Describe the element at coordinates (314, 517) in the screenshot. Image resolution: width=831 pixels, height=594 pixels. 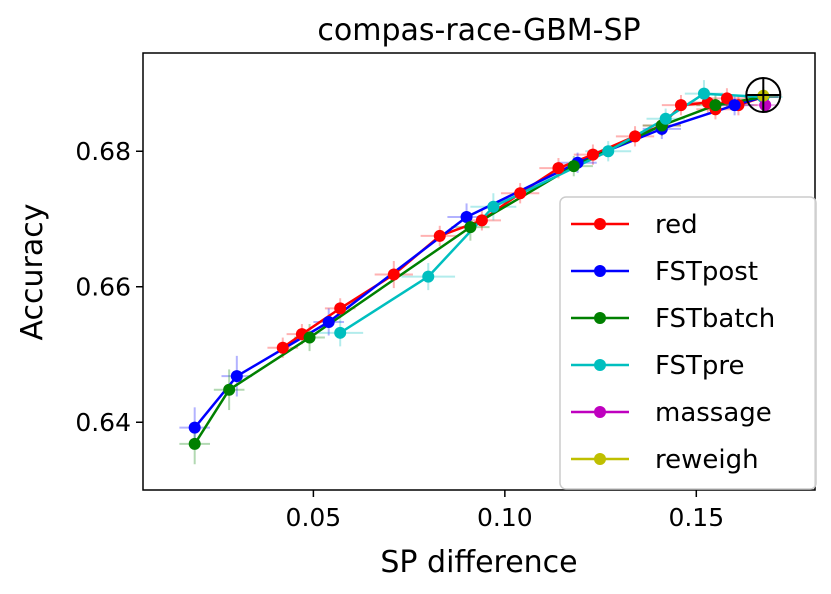
I see `x-tick-label: 0.05` at that location.